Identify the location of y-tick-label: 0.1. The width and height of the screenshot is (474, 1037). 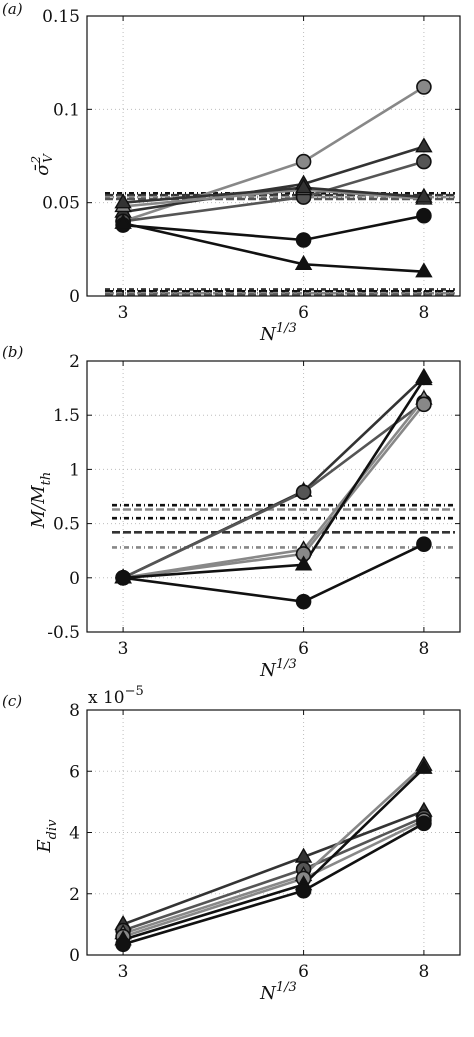
(66, 110).